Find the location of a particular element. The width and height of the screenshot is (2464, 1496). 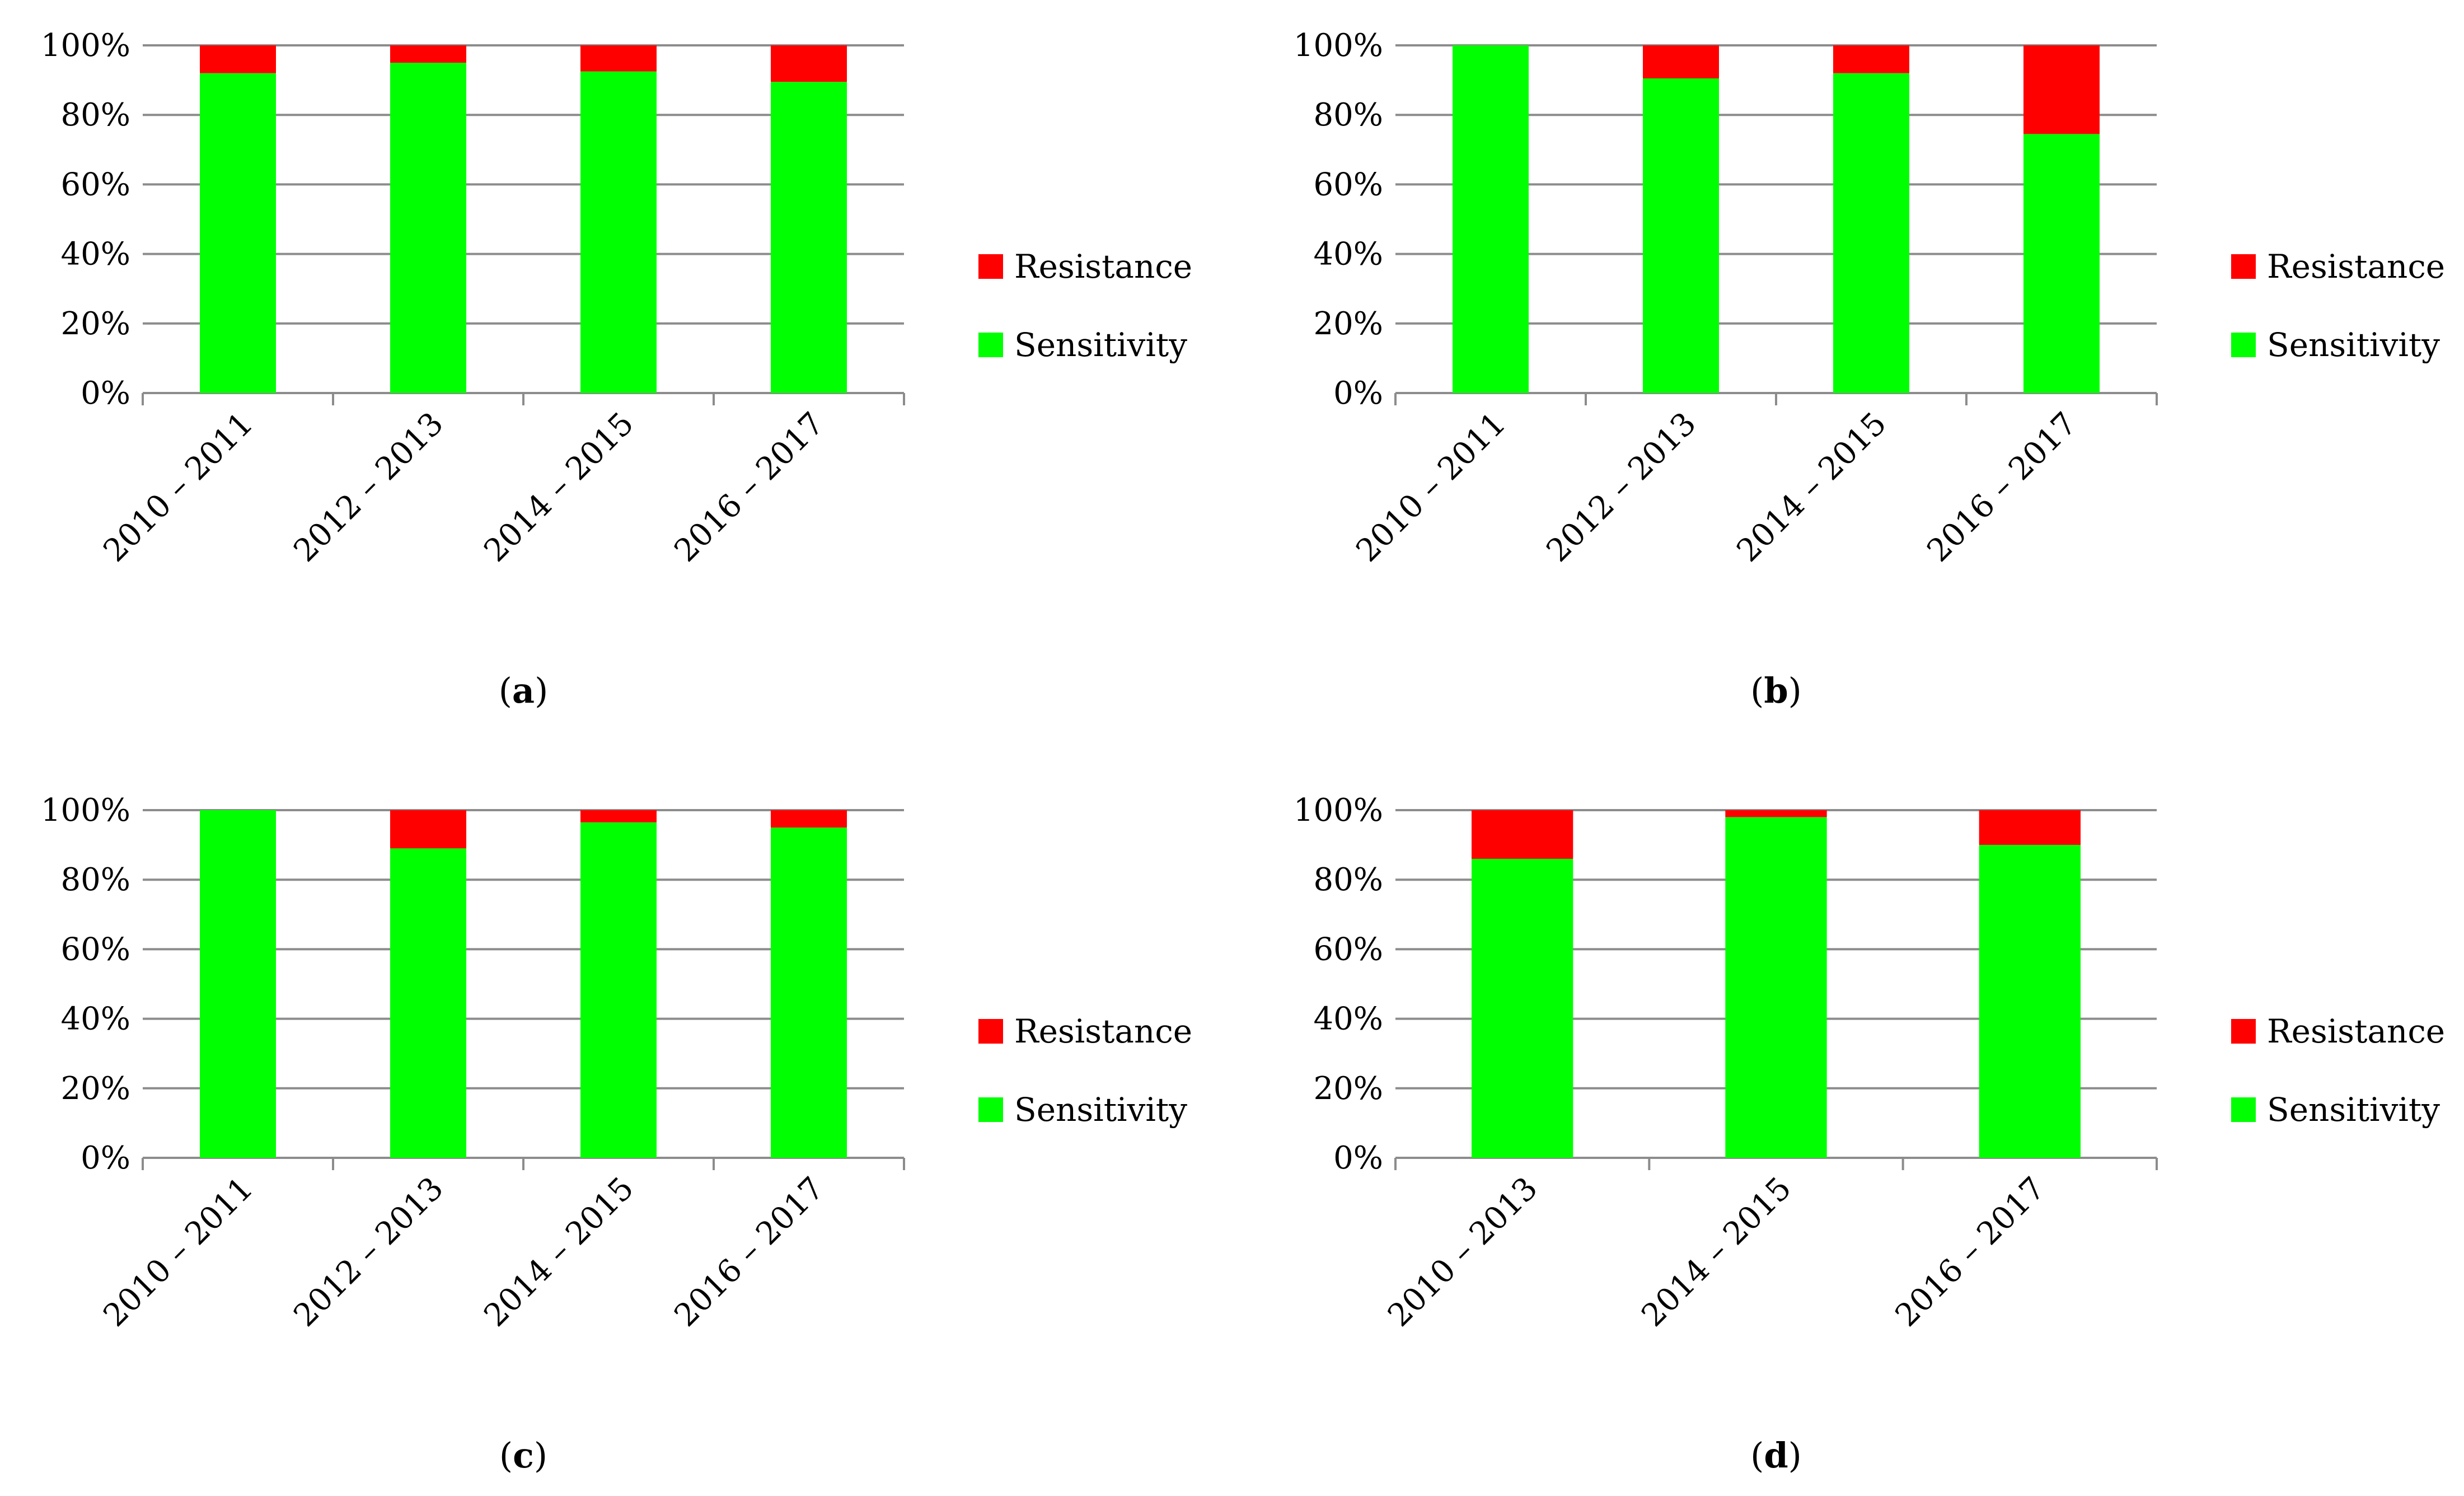

panel-letter: a is located at coordinates (523, 690).